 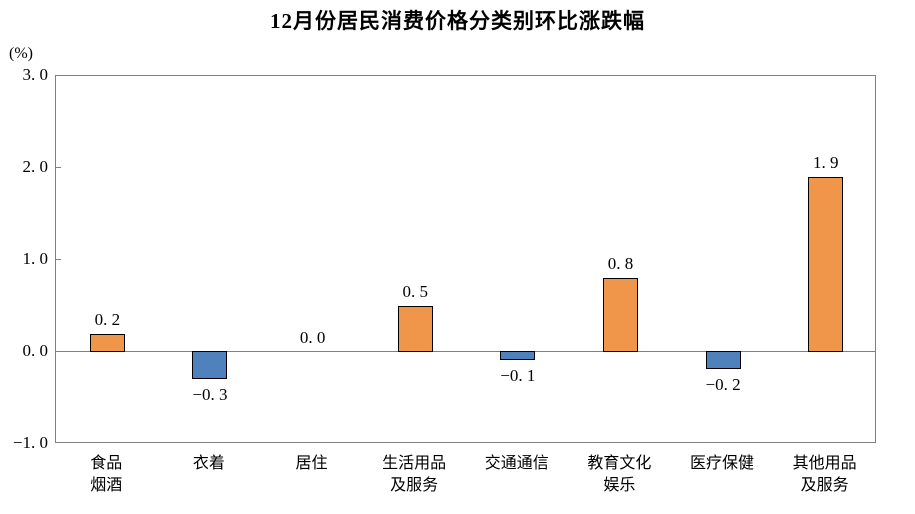 I want to click on y-axis-tick-label: 2. 0, so click(x=35, y=166).